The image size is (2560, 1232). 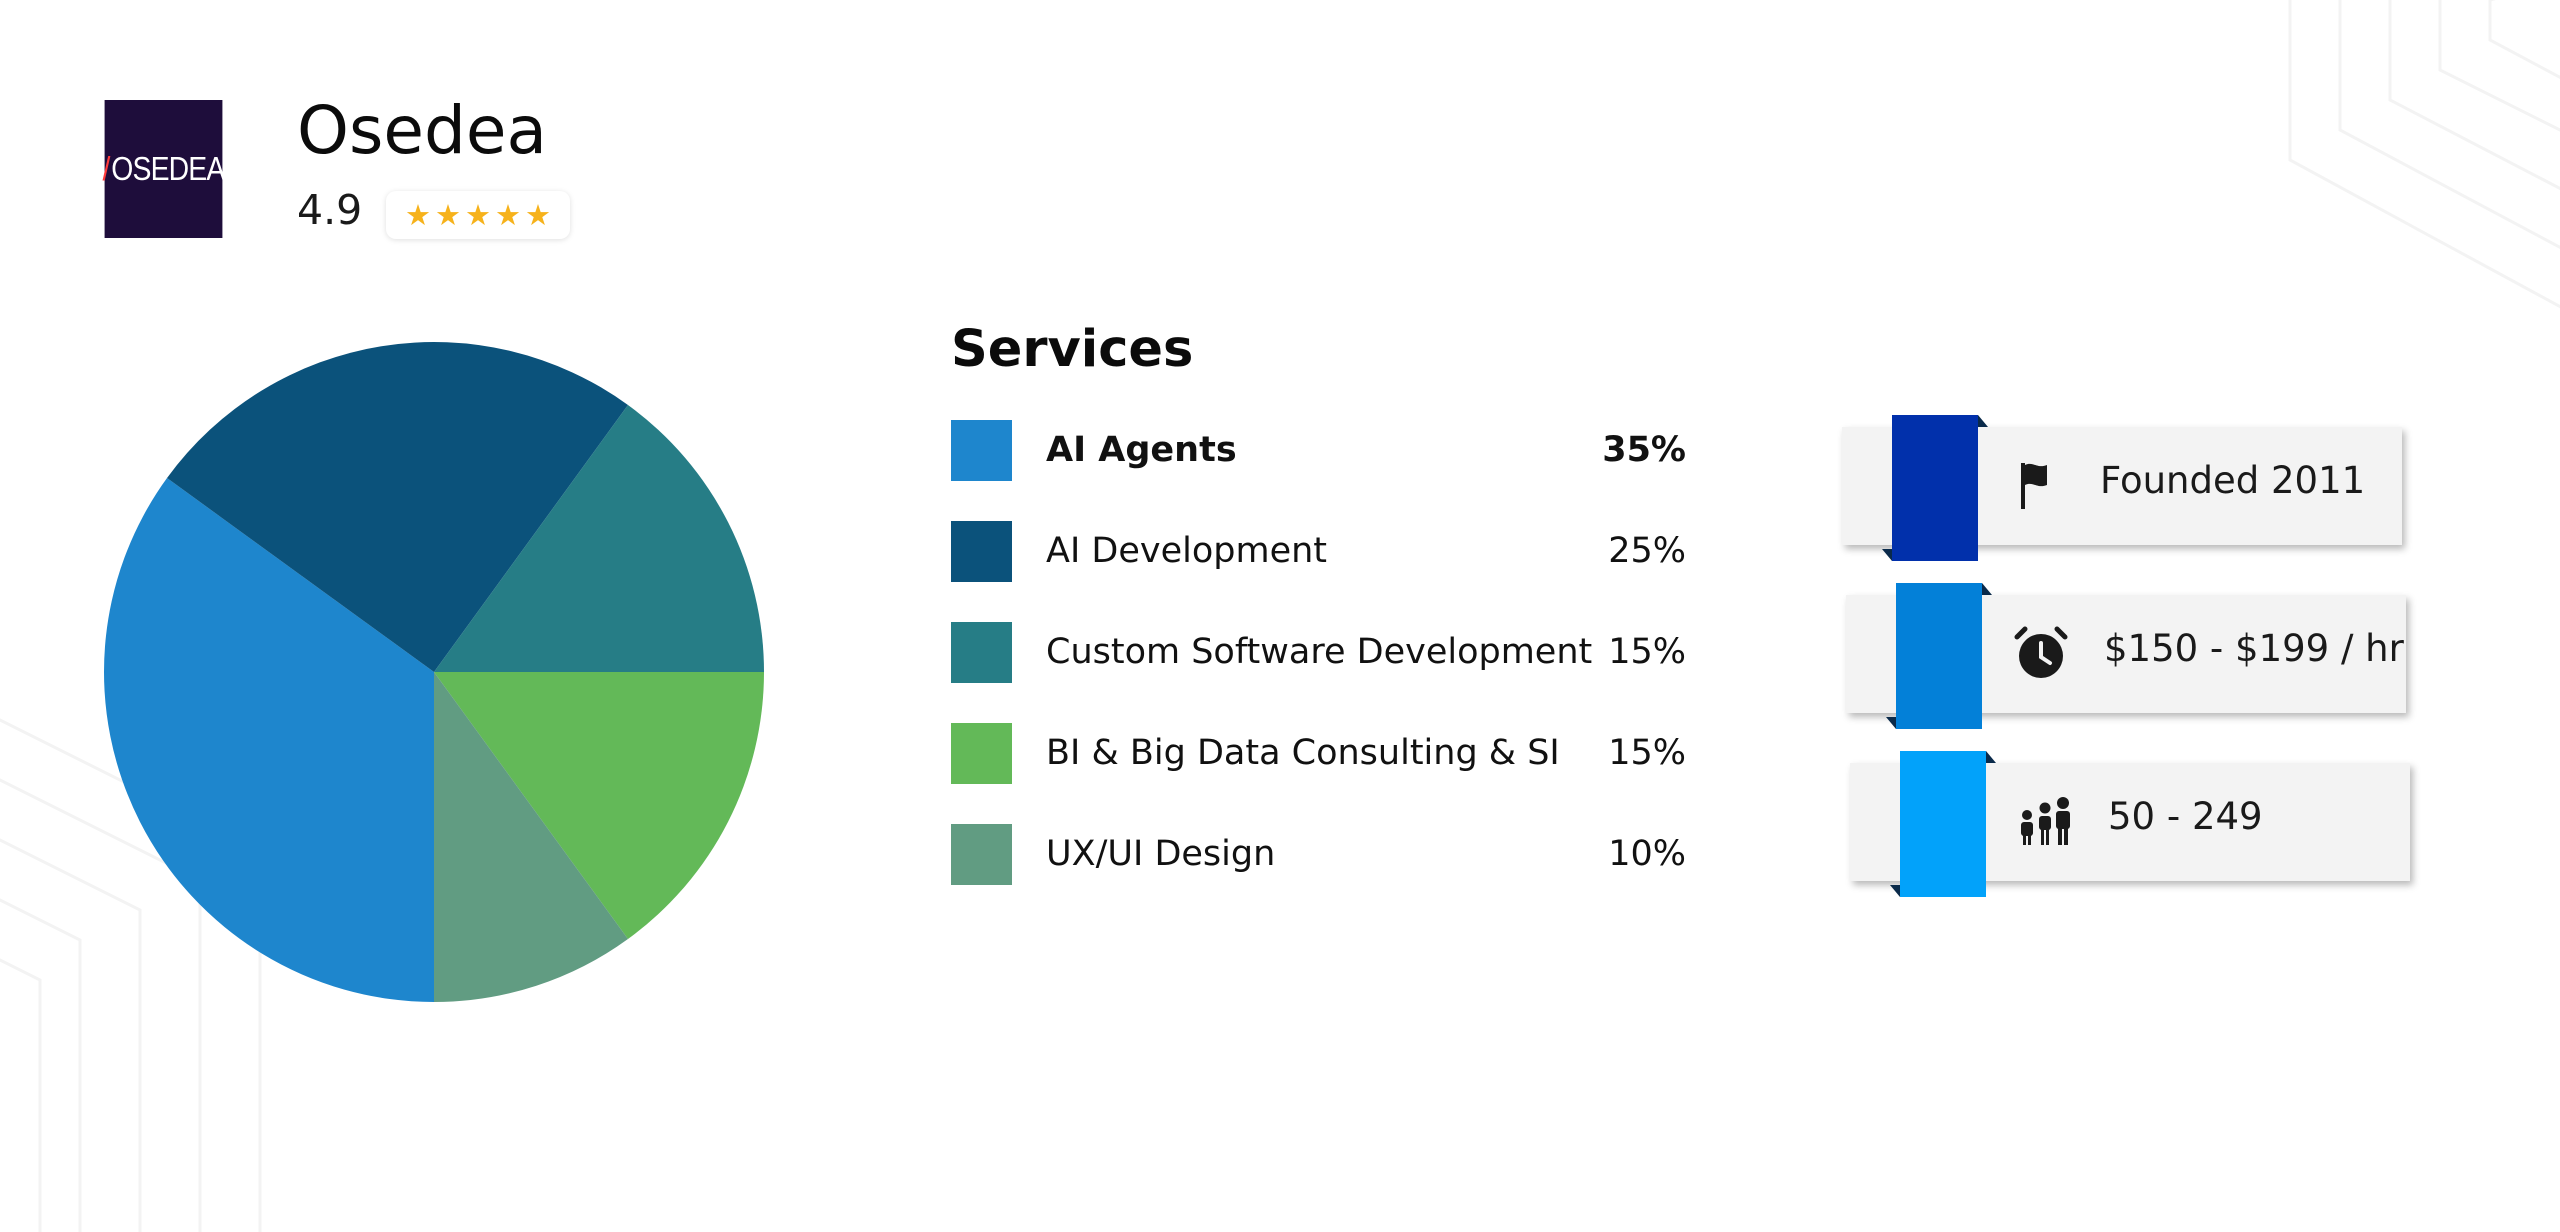 What do you see at coordinates (2254, 648) in the screenshot?
I see `hourly-rate-text: $150 - $199 / hr` at bounding box center [2254, 648].